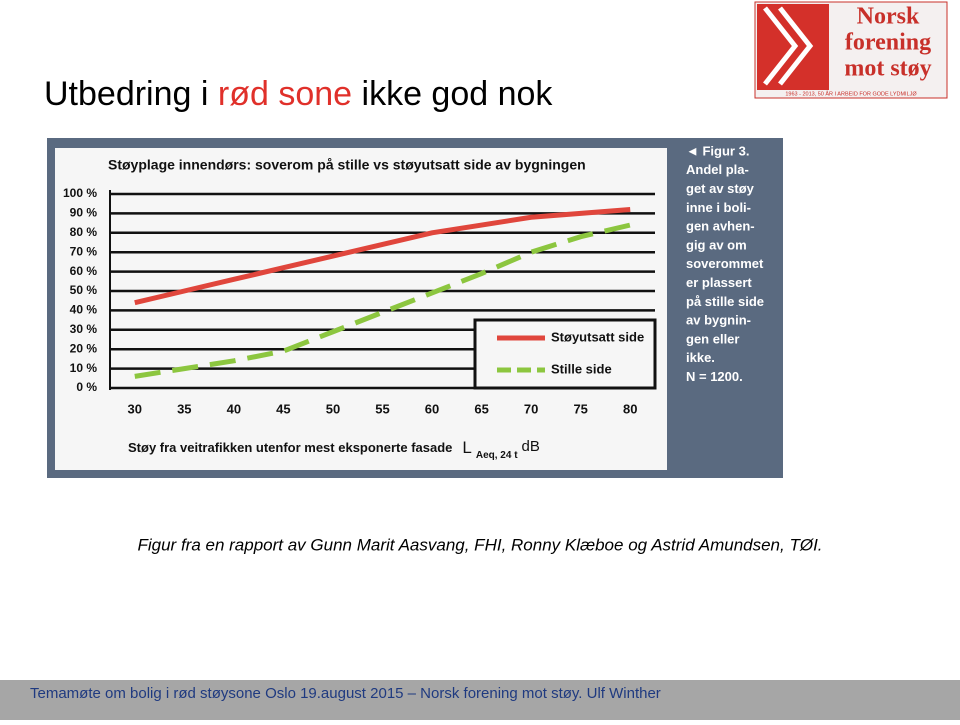  I want to click on y-tick-label: 60 %, so click(84, 271).